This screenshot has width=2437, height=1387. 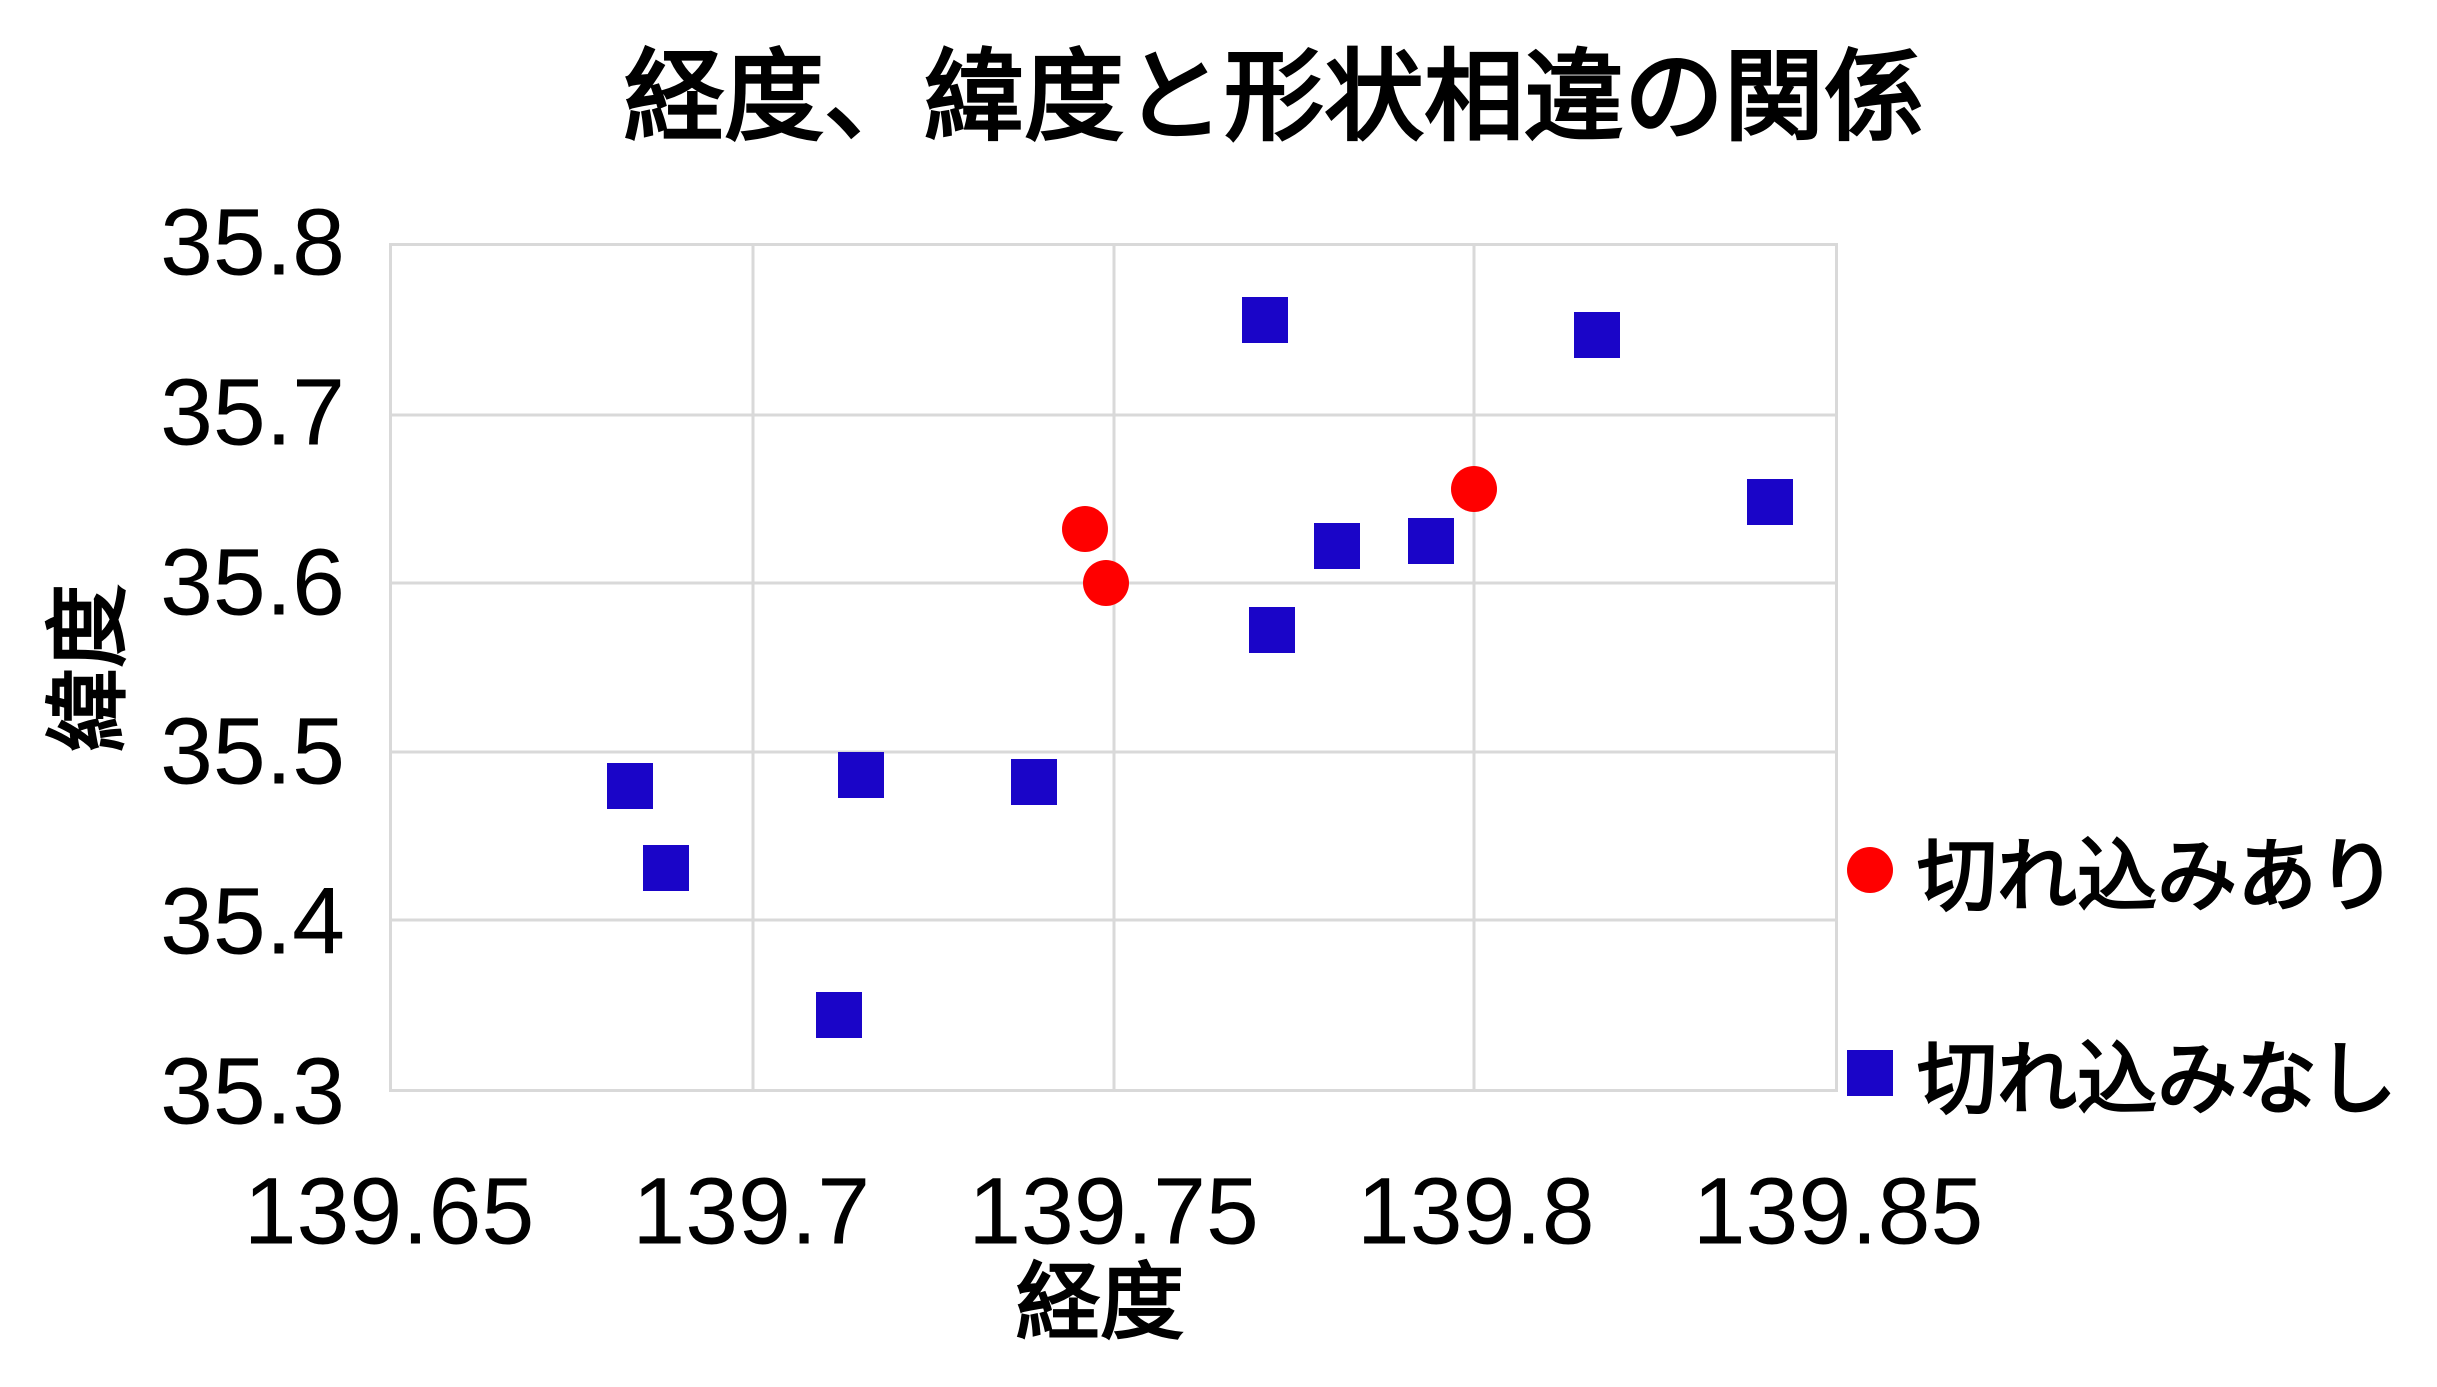 I want to click on legend-circle-marker-icon, so click(x=1870, y=870).